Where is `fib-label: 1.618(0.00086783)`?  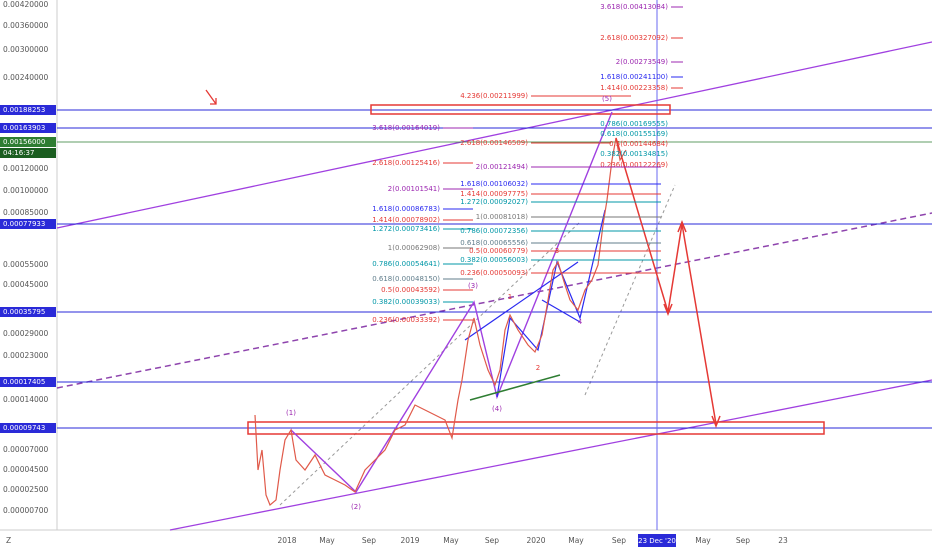
fib-label: 1.618(0.00086783) is located at coordinates (406, 209).